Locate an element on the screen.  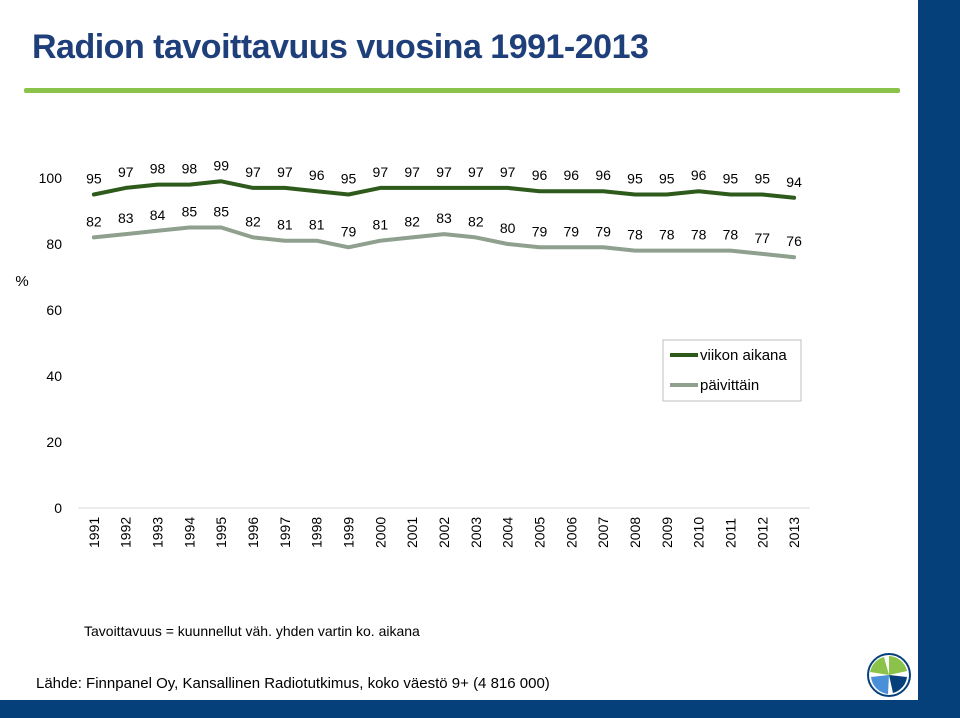
x-tick-label: 2012 is located at coordinates (762, 532).